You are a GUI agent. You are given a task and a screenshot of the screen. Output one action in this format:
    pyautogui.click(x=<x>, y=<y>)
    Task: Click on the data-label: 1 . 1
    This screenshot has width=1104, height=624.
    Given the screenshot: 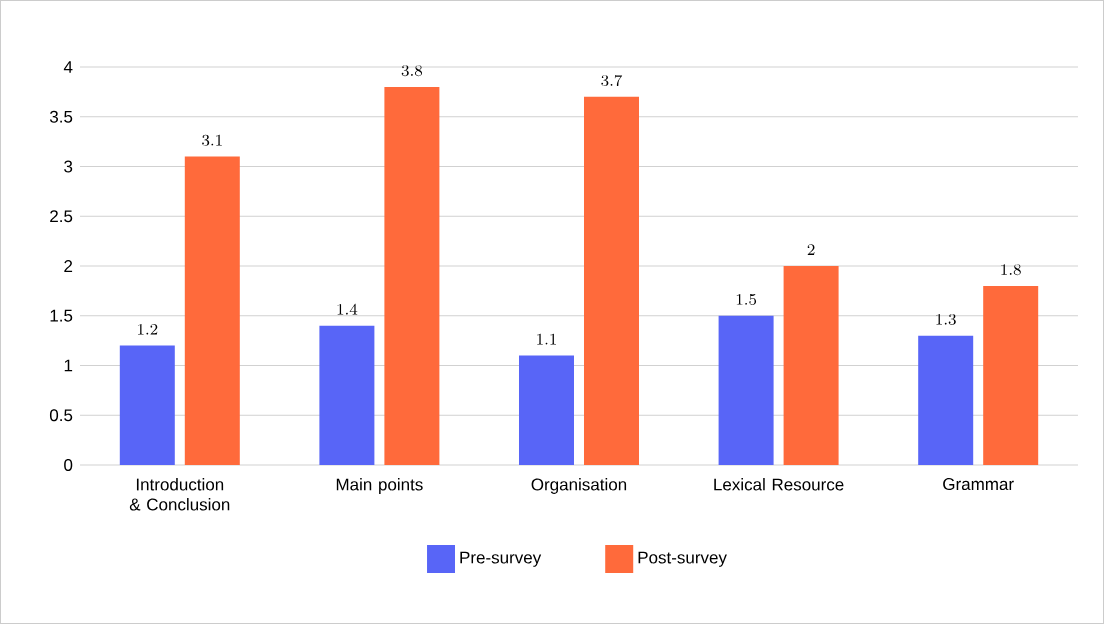 What is the action you would take?
    pyautogui.click(x=547, y=339)
    